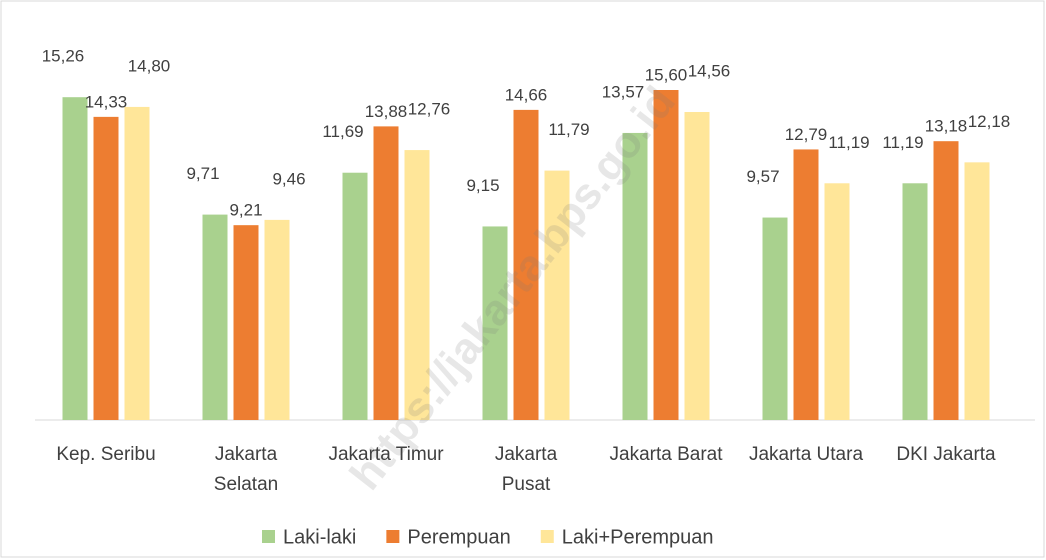 This screenshot has width=1046, height=560. What do you see at coordinates (149, 65) in the screenshot?
I see `data-label: 14,80` at bounding box center [149, 65].